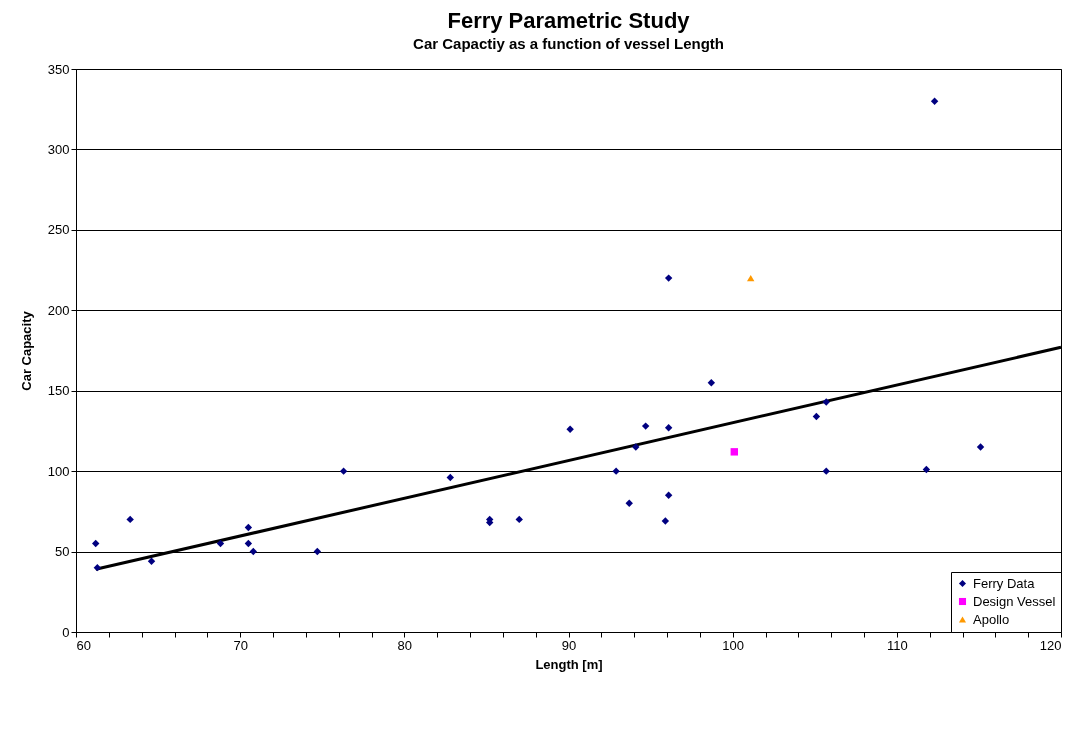  Describe the element at coordinates (58, 310) in the screenshot. I see `y-tick-label: 200` at that location.